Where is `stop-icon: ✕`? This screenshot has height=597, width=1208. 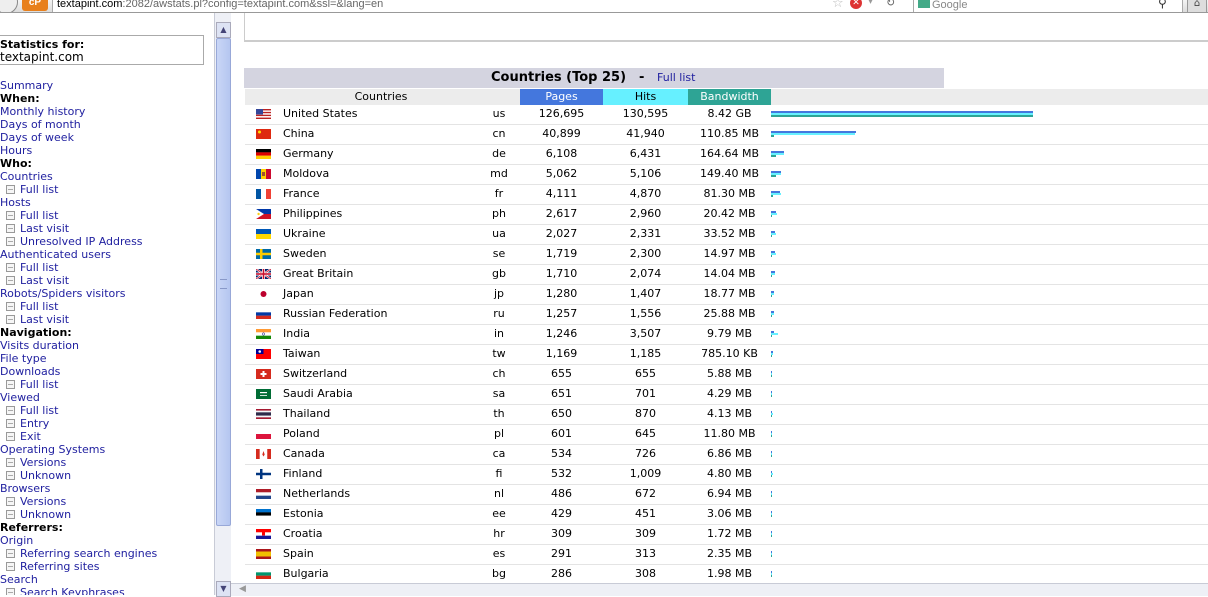
stop-icon: ✕ is located at coordinates (856, 4).